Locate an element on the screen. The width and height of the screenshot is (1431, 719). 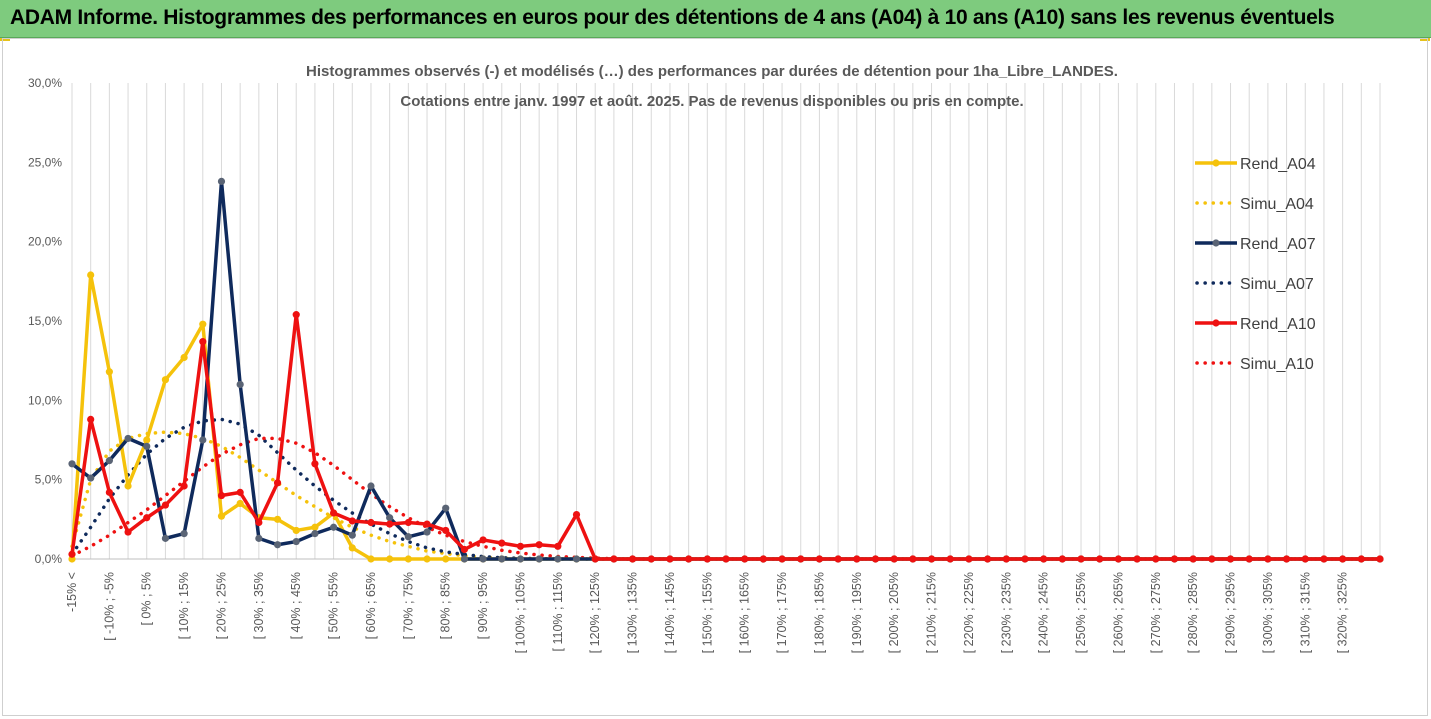
x-tick-label: [ 290% ; 295% is located at coordinates (1231, 612).